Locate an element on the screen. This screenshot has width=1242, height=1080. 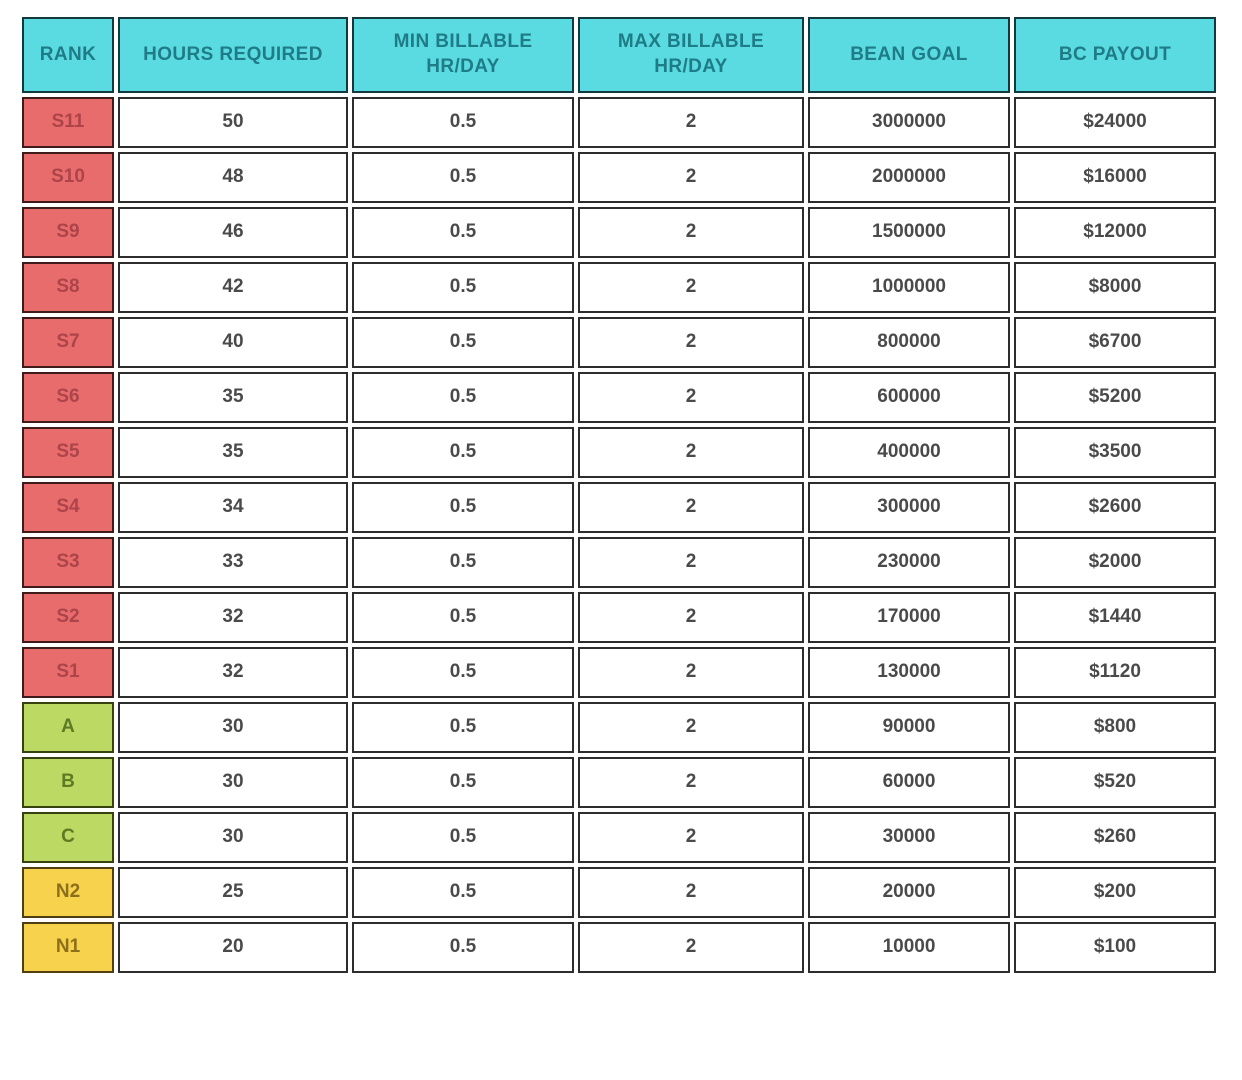
rank-cell: S2 is located at coordinates (68, 617).